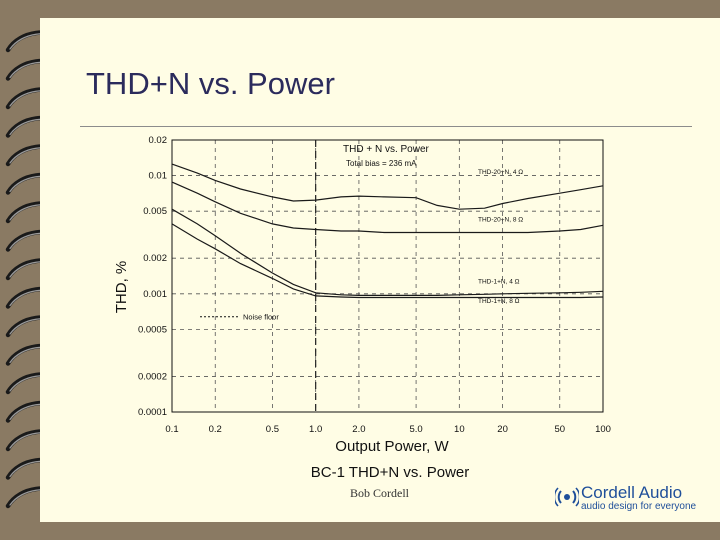 This screenshot has width=720, height=540. I want to click on series-label: THD-1+N, 8 Ω, so click(499, 301).